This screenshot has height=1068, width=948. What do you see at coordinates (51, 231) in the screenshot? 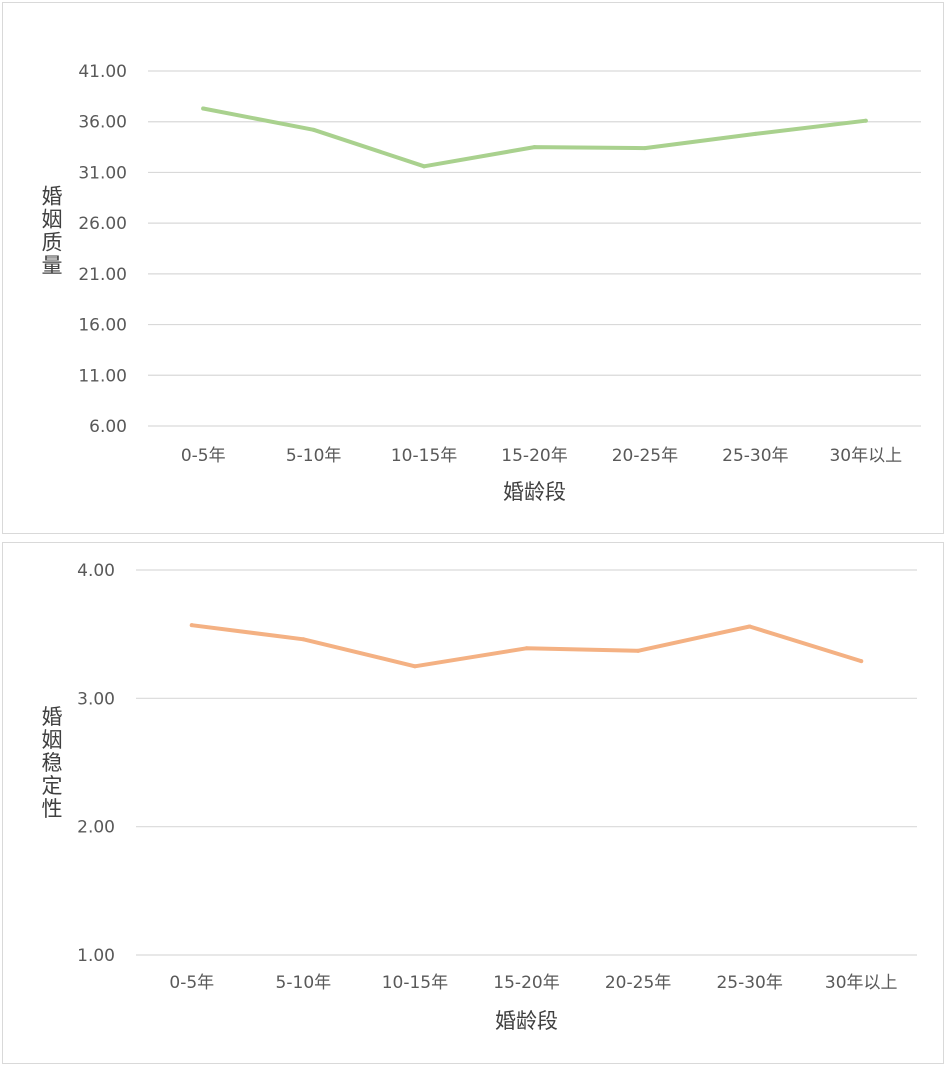
I see `y-axis-title: 婚姻质量` at bounding box center [51, 231].